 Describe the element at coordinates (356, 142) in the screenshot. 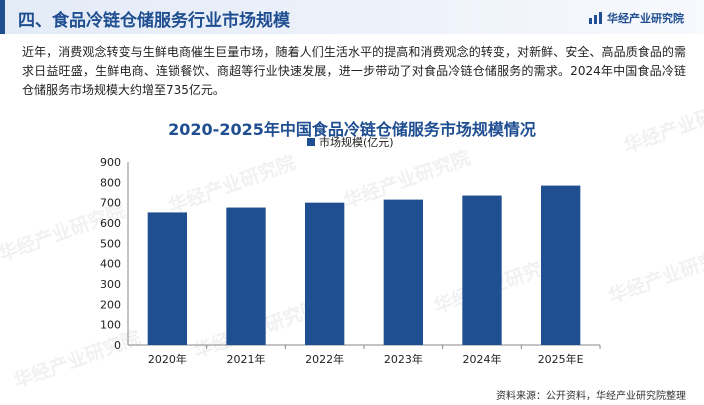

I see `legend-label: 市场规模(亿元)` at that location.